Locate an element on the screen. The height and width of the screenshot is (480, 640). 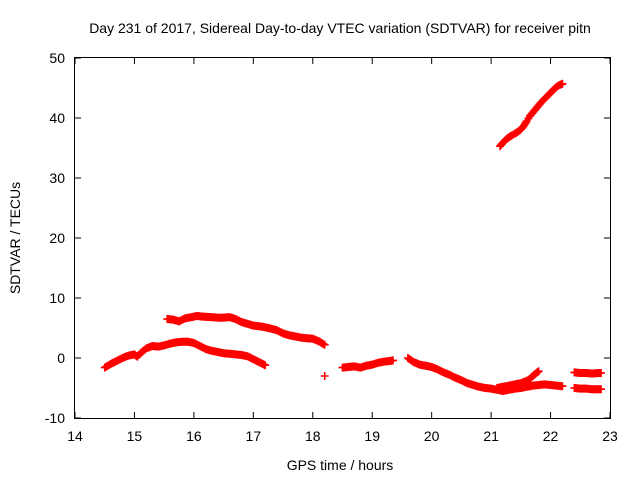
x-tick-label: 21 is located at coordinates (491, 436).